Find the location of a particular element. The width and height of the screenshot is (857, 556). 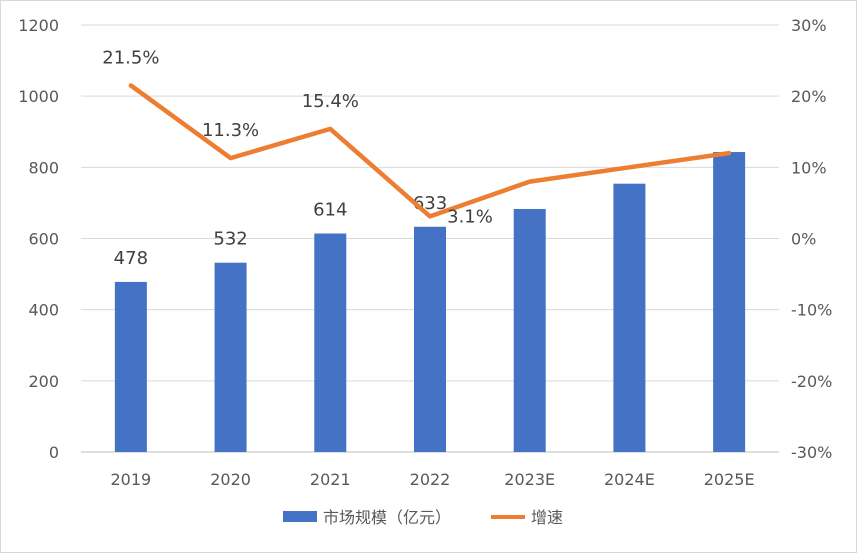

x-axis-tick-labels: 2019 2020 2021 2022 2023E 2024E 2025E is located at coordinates (432, 479).